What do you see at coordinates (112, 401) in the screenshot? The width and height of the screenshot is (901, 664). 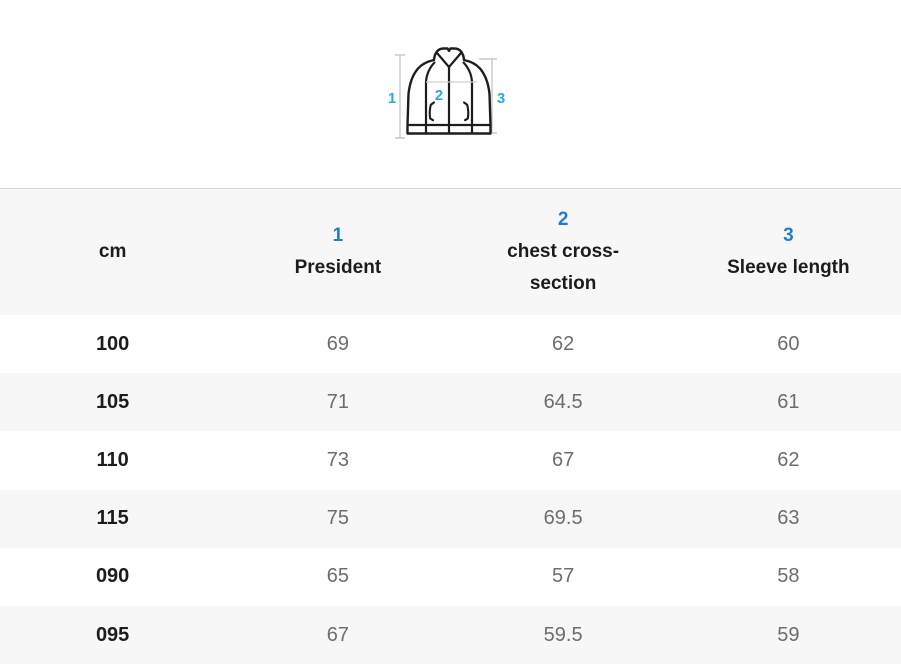 I see `size-cell: 105` at bounding box center [112, 401].